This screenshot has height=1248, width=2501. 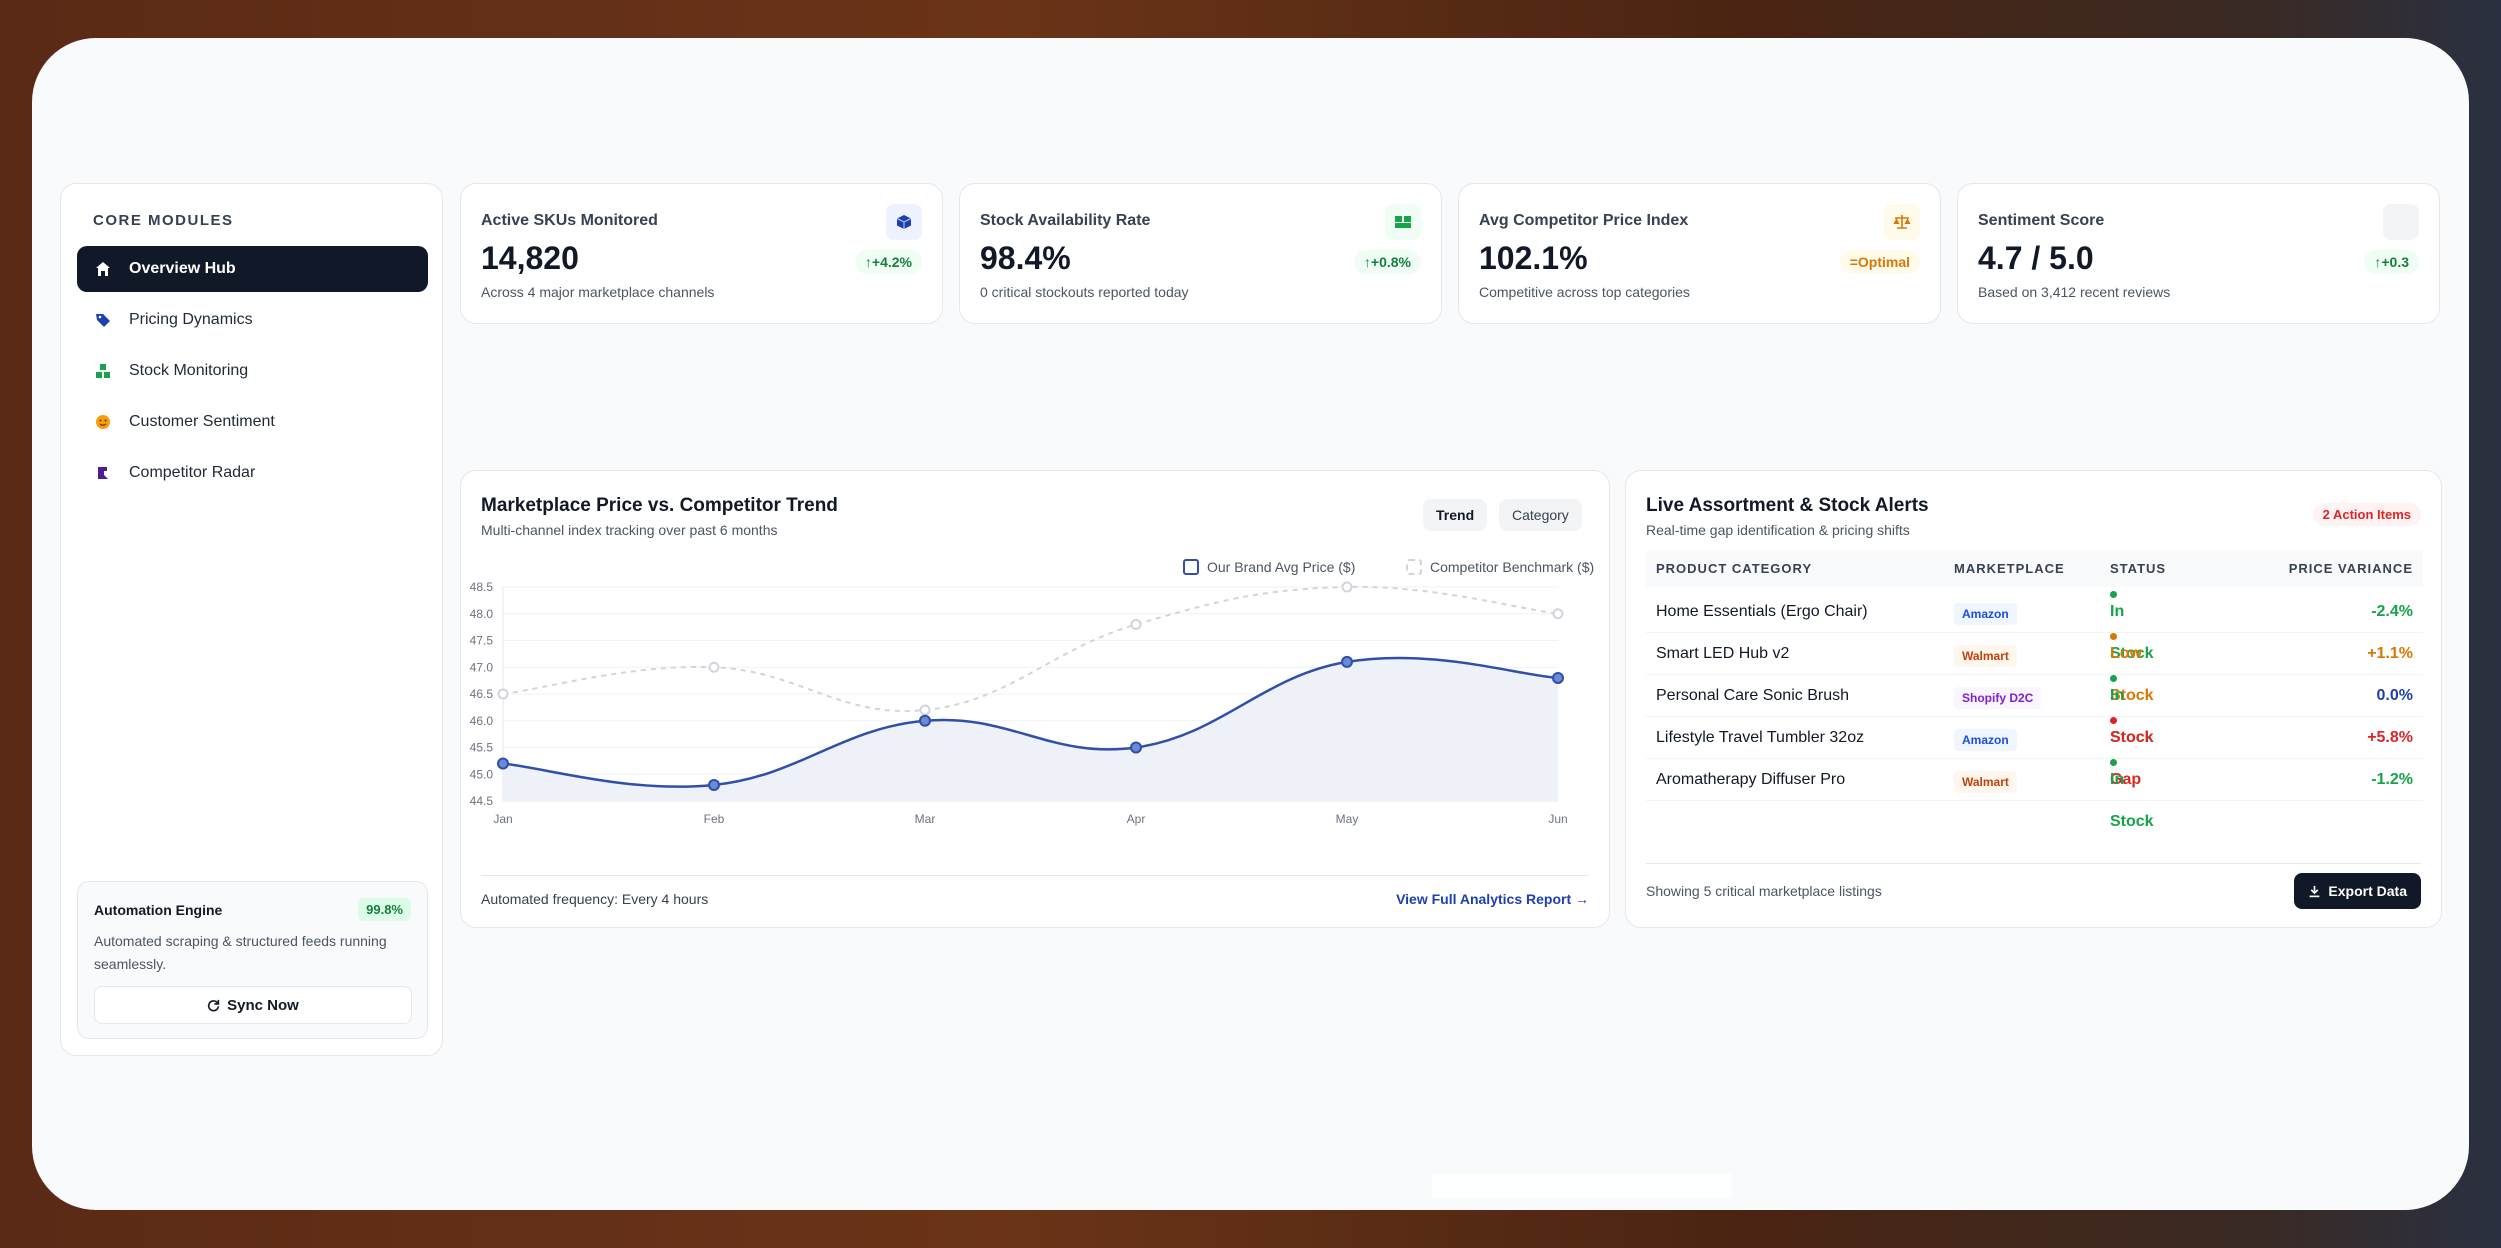 What do you see at coordinates (1764, 891) in the screenshot?
I see `listings-count-text: Showing 5 critical marketplace listings` at bounding box center [1764, 891].